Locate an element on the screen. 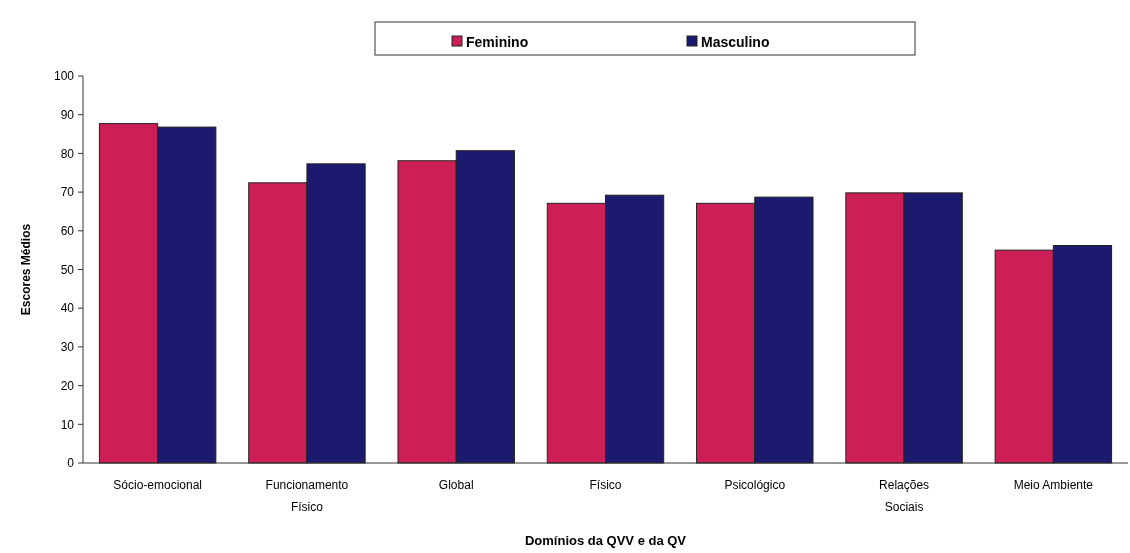 The height and width of the screenshot is (553, 1130). x-axis-title: Domínios da QVV e da QV is located at coordinates (605, 540).